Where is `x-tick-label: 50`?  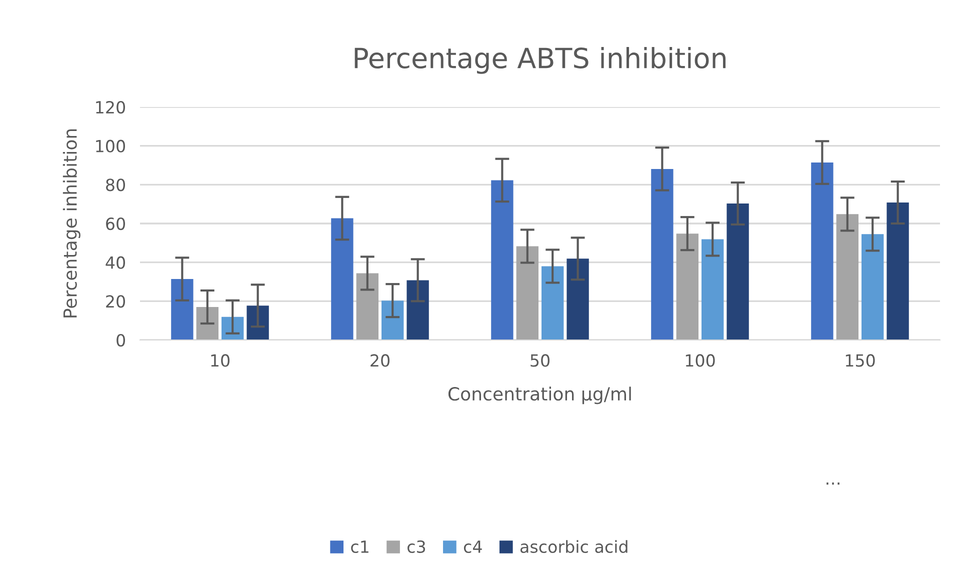 x-tick-label: 50 is located at coordinates (540, 360).